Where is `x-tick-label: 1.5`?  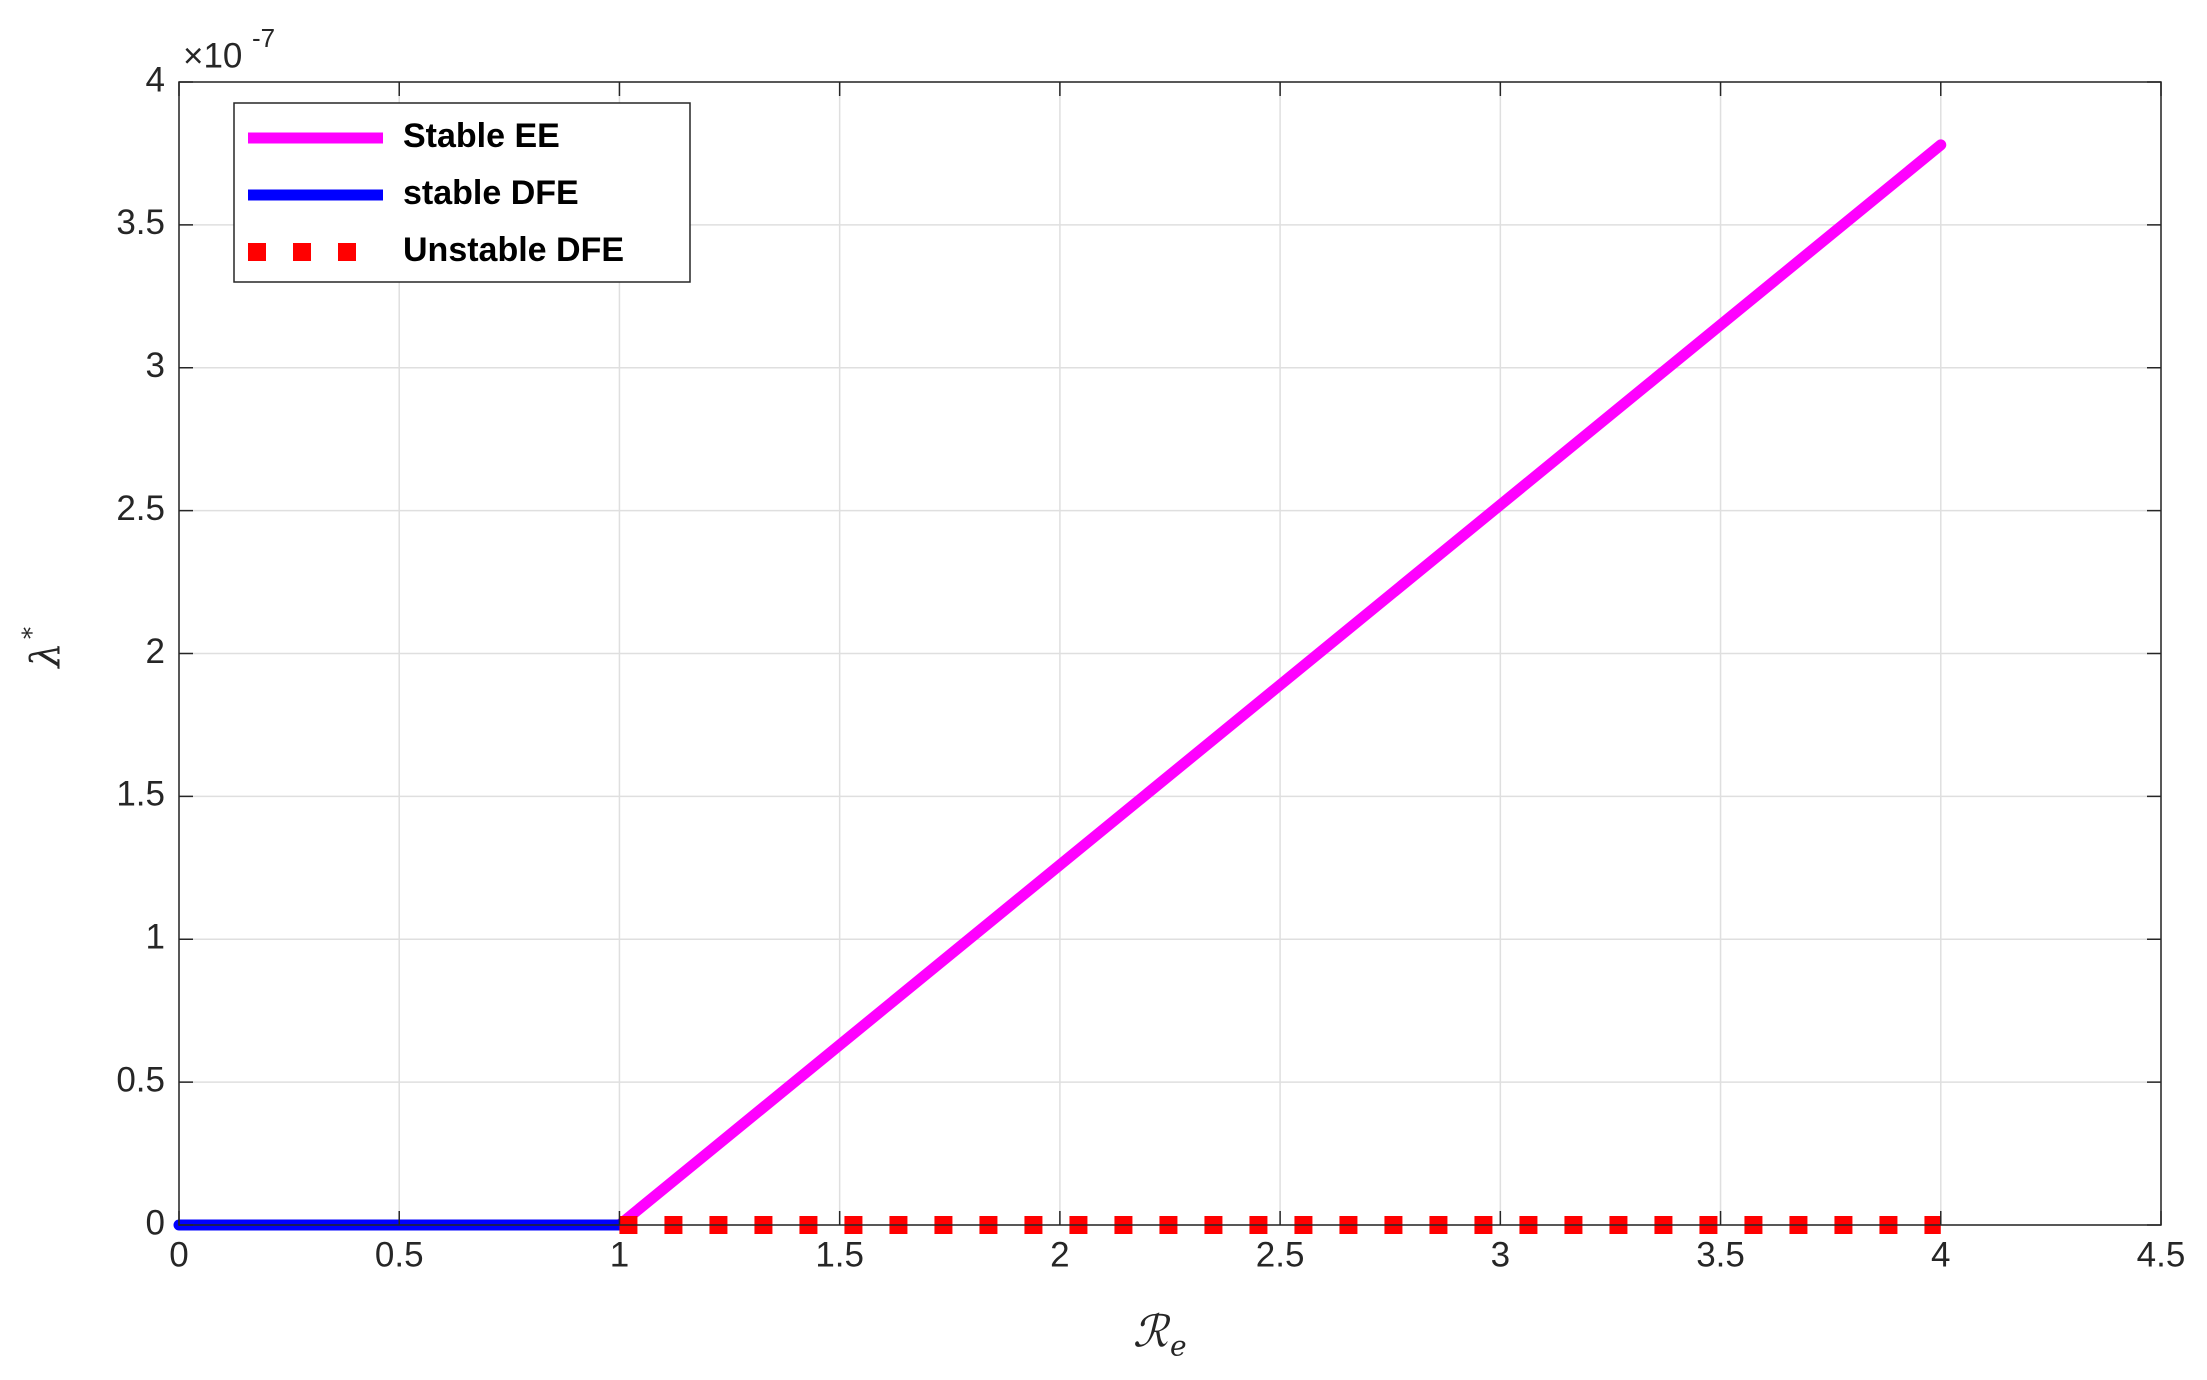 x-tick-label: 1.5 is located at coordinates (839, 1254).